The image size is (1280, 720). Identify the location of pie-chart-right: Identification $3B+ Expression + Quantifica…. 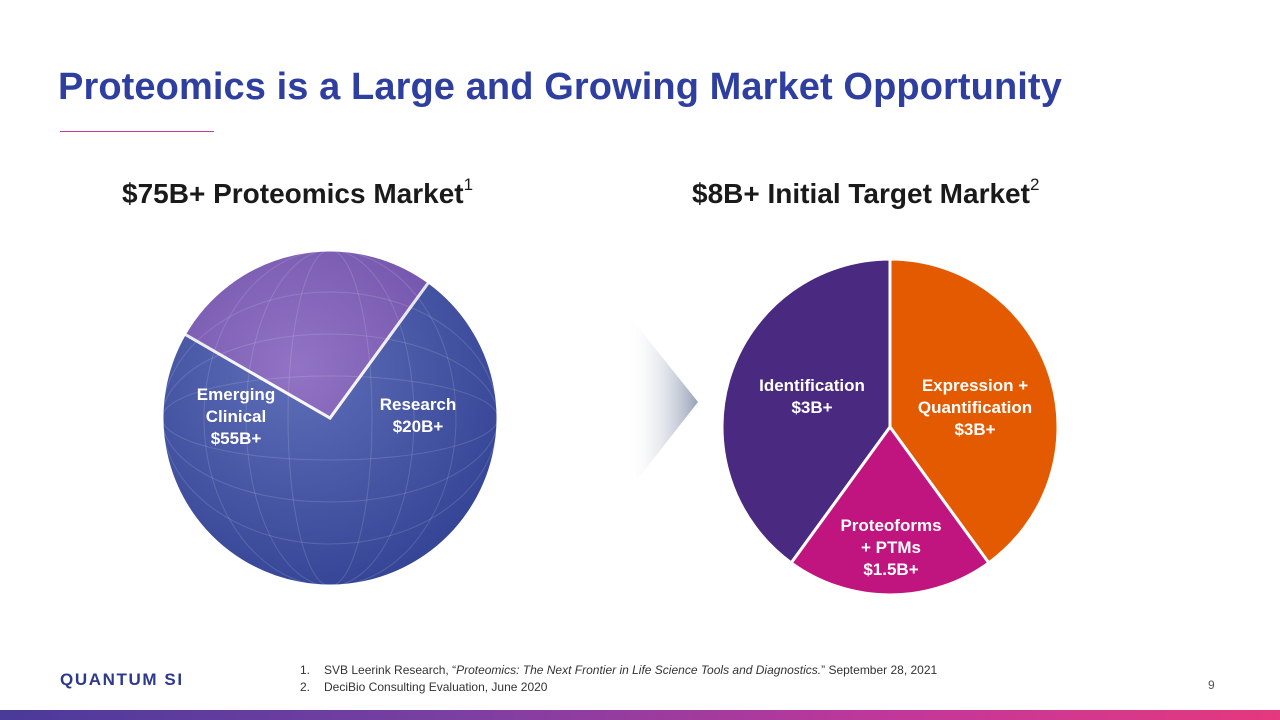
(890, 427).